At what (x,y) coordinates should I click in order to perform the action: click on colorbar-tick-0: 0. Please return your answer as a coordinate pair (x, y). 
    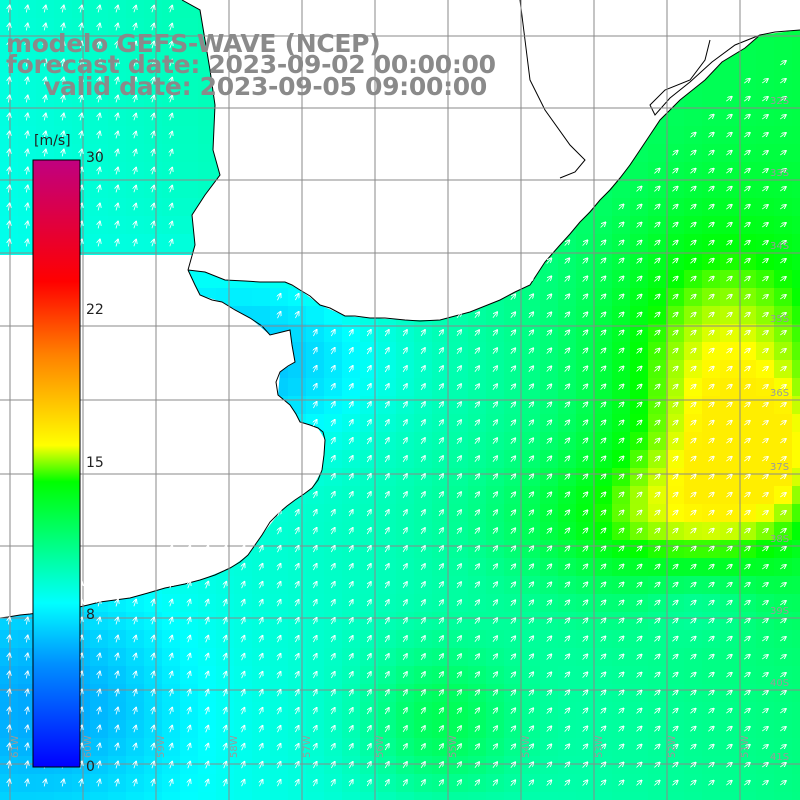
    Looking at the image, I should click on (90, 767).